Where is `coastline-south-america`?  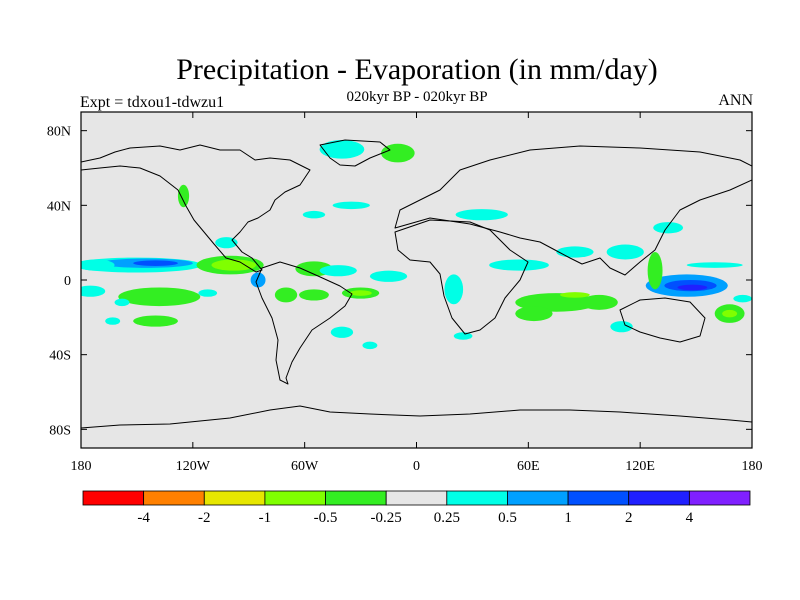
coastline-south-america is located at coordinates (304, 323).